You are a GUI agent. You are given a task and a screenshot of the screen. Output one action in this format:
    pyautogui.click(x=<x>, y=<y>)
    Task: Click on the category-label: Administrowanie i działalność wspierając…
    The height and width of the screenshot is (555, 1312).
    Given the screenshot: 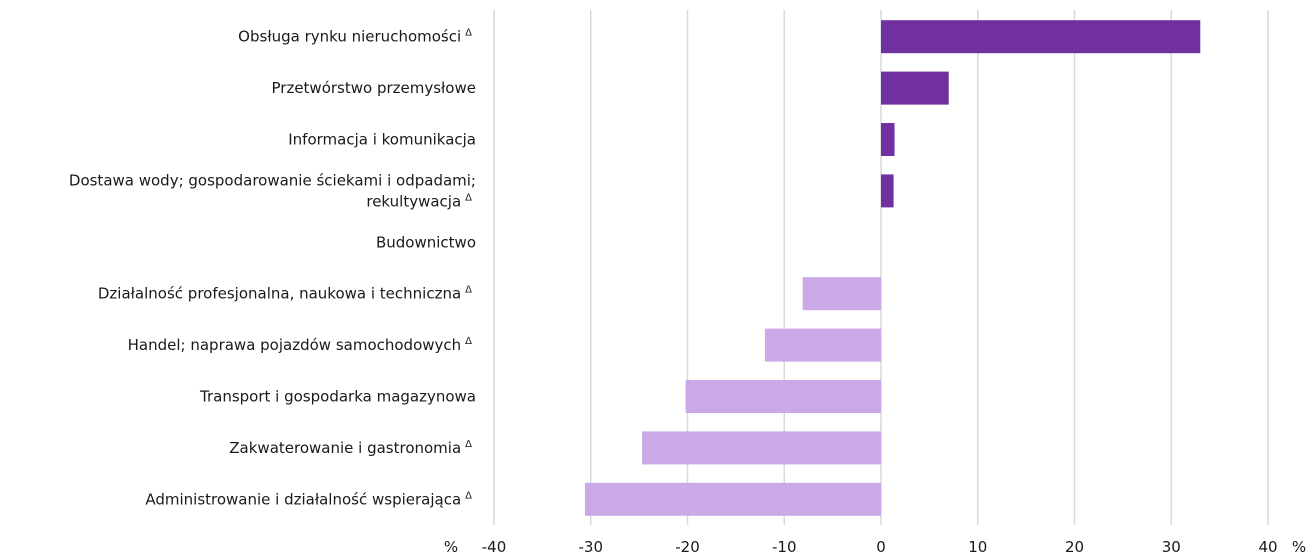 What is the action you would take?
    pyautogui.click(x=308, y=499)
    